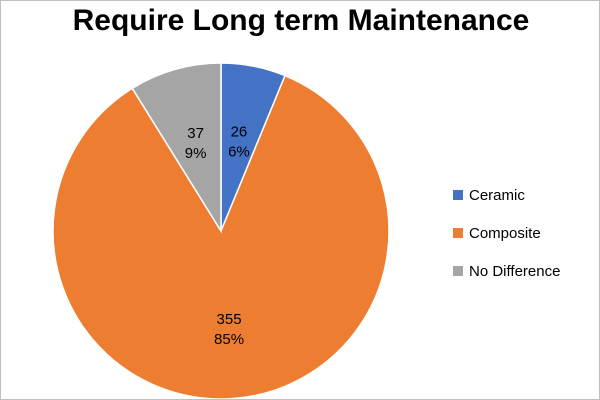 This screenshot has width=600, height=400. Describe the element at coordinates (176, 148) in the screenshot. I see `pie-slice-no-difference` at that location.